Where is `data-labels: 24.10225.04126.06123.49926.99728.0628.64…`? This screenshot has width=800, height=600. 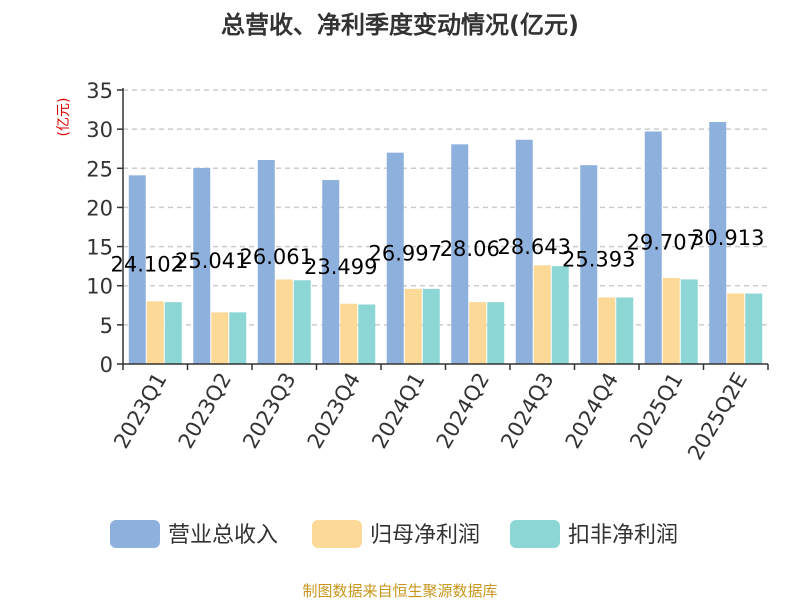
data-labels: 24.10225.04126.06123.49926.99728.0628.64… is located at coordinates (438, 252).